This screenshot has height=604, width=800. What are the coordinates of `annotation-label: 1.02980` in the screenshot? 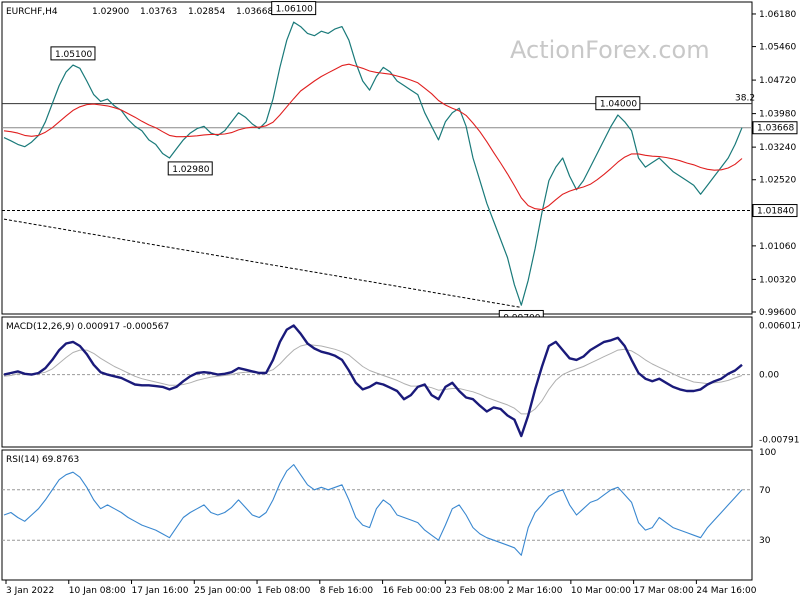 It's located at (190, 170).